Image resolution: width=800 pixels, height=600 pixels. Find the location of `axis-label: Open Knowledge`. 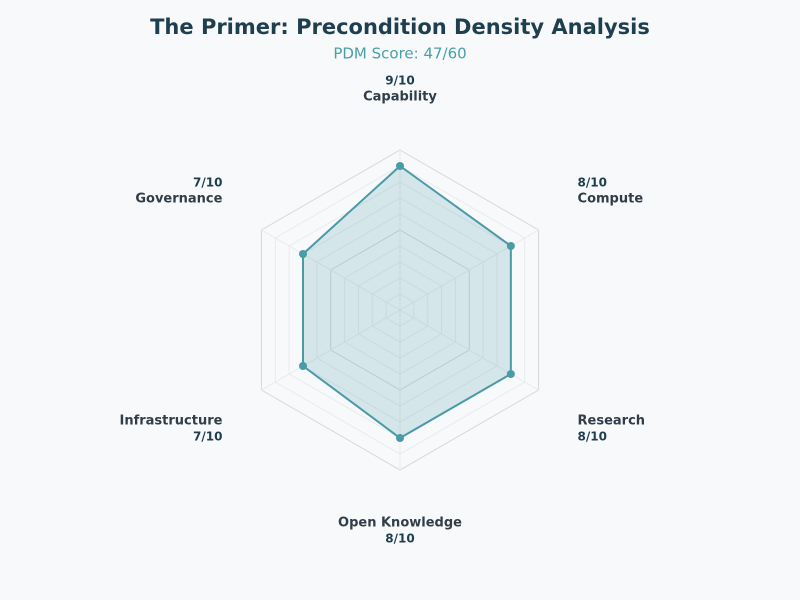

axis-label: Open Knowledge is located at coordinates (400, 523).